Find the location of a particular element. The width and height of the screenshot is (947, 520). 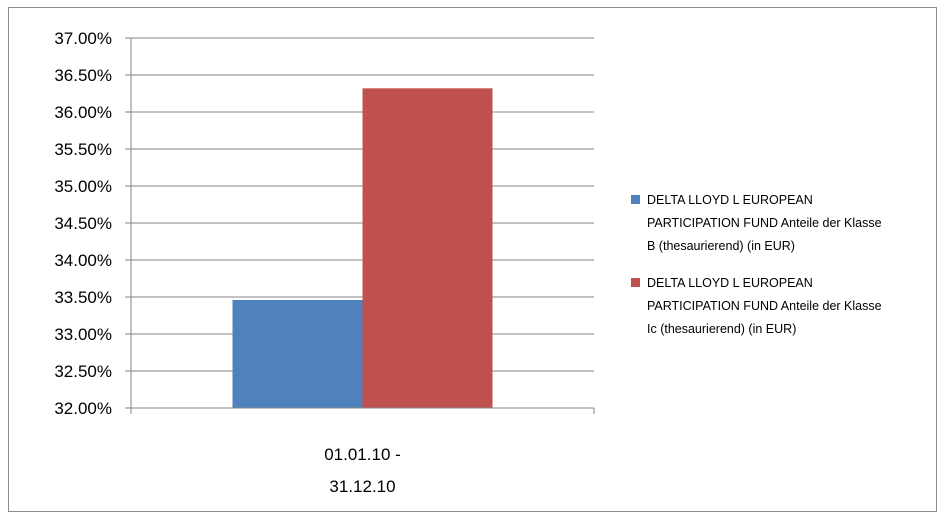

y-tick-label: 32.50% is located at coordinates (83, 371).